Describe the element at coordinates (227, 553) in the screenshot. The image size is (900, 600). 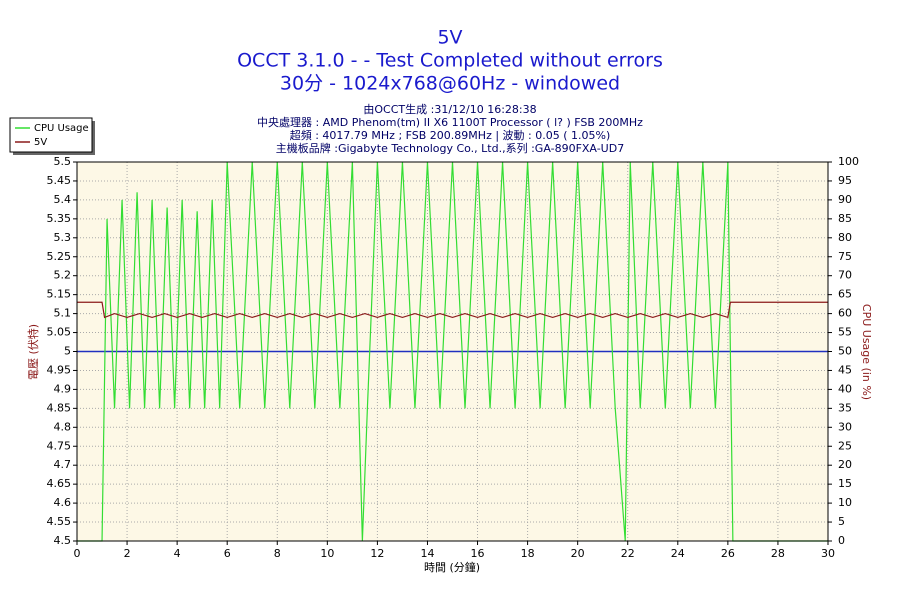
I see `x-tick-label: 6` at that location.